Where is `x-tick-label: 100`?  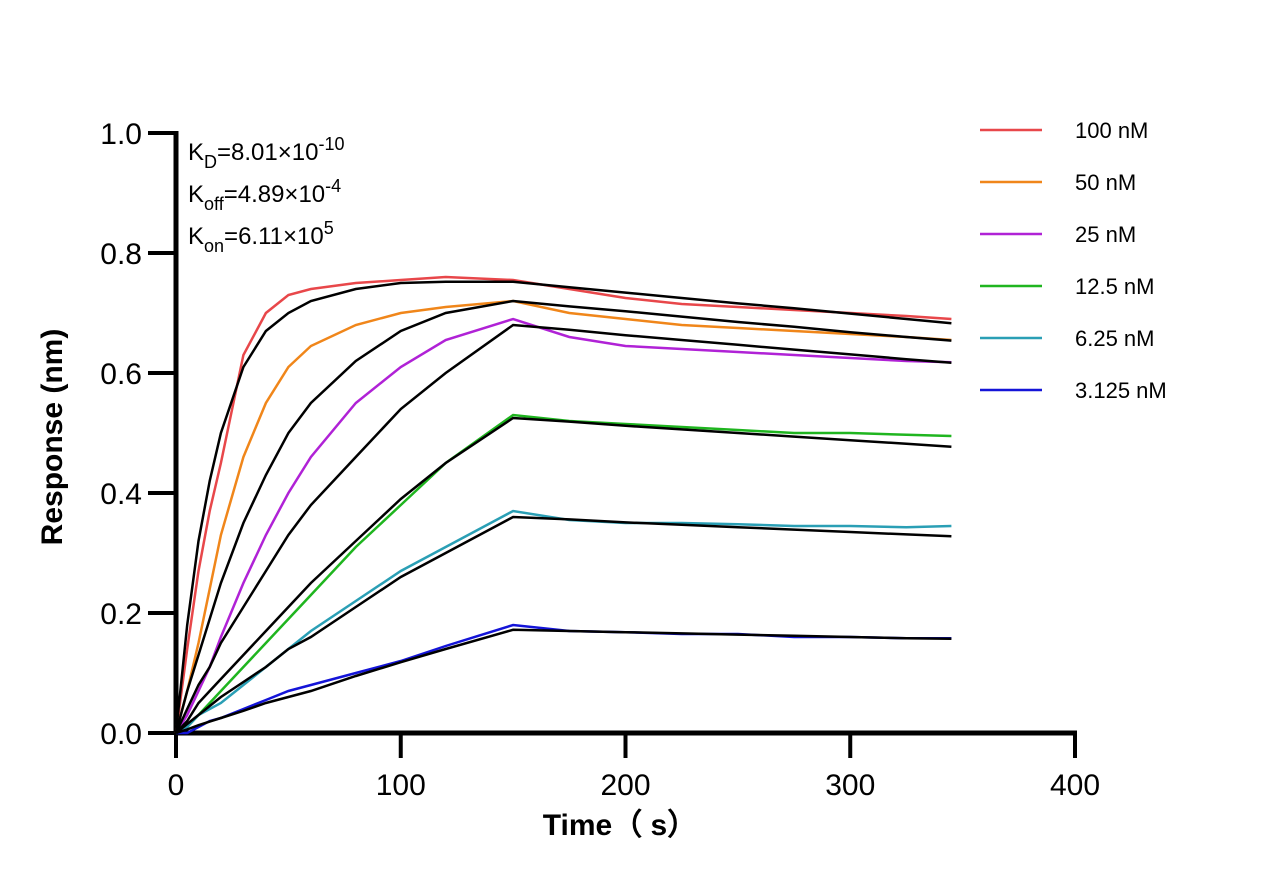 x-tick-label: 100 is located at coordinates (401, 785).